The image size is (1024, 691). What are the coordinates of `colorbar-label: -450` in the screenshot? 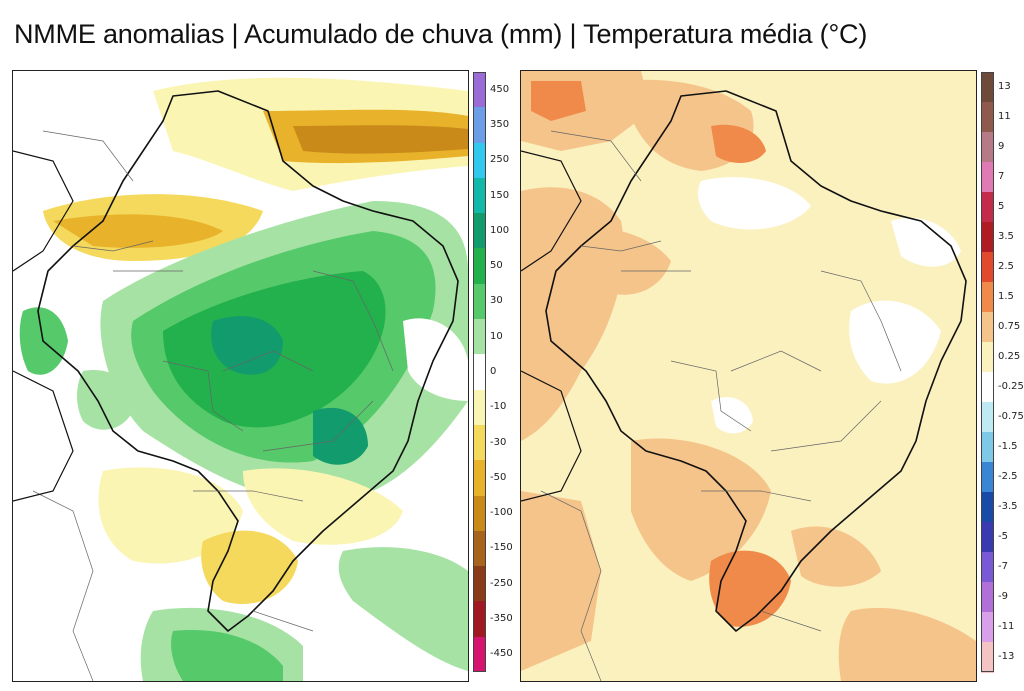 It's located at (501, 654).